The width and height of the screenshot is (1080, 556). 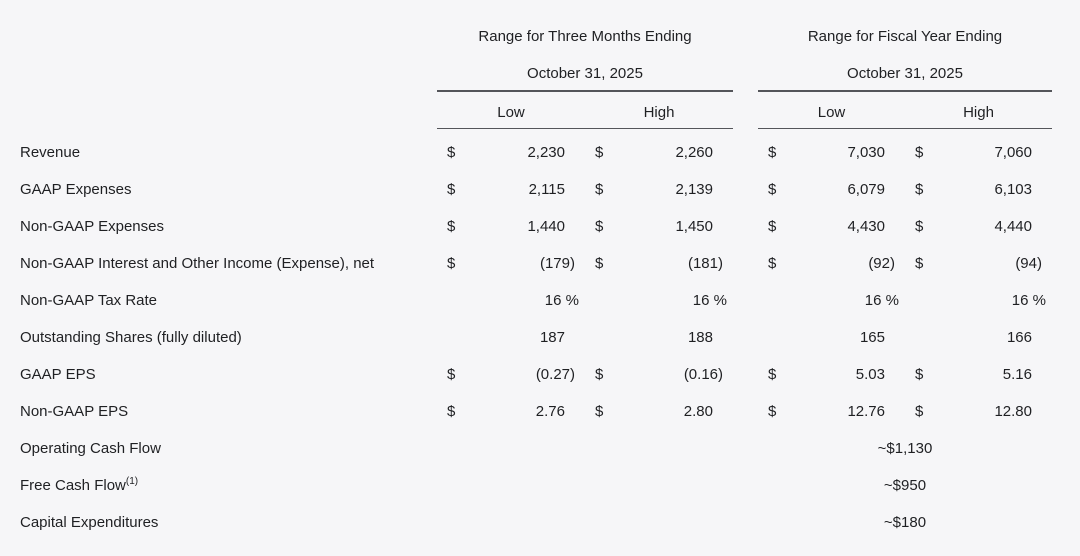 I want to click on table-row: Capital Expenditures ~$180, so click(x=536, y=522).